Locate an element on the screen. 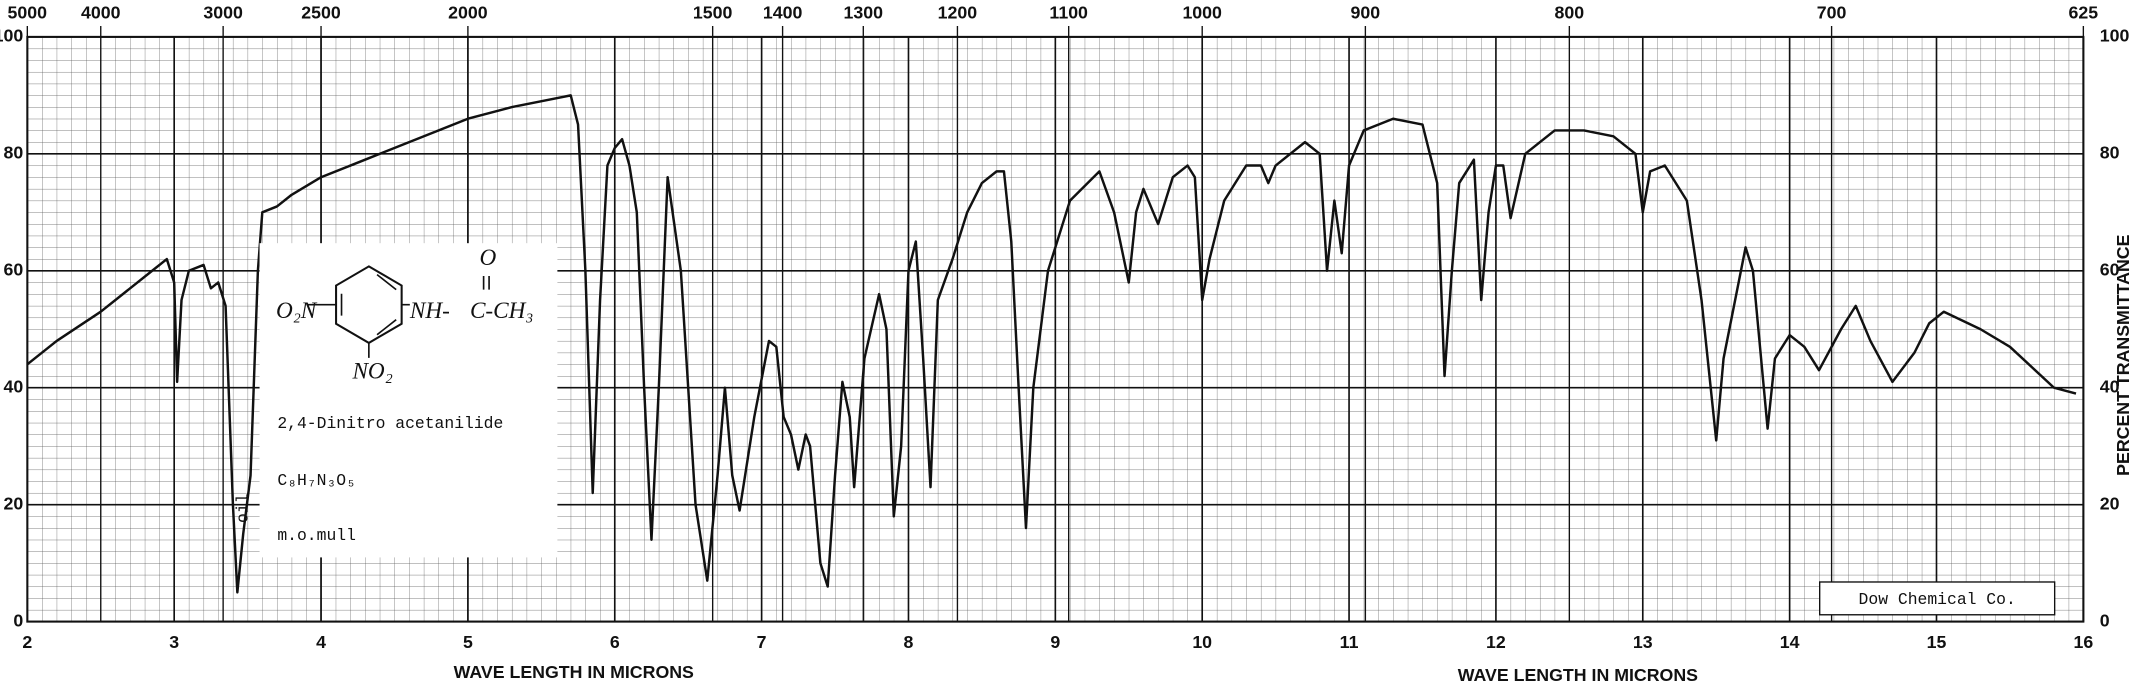  x-tick-label: 4 is located at coordinates (321, 642).